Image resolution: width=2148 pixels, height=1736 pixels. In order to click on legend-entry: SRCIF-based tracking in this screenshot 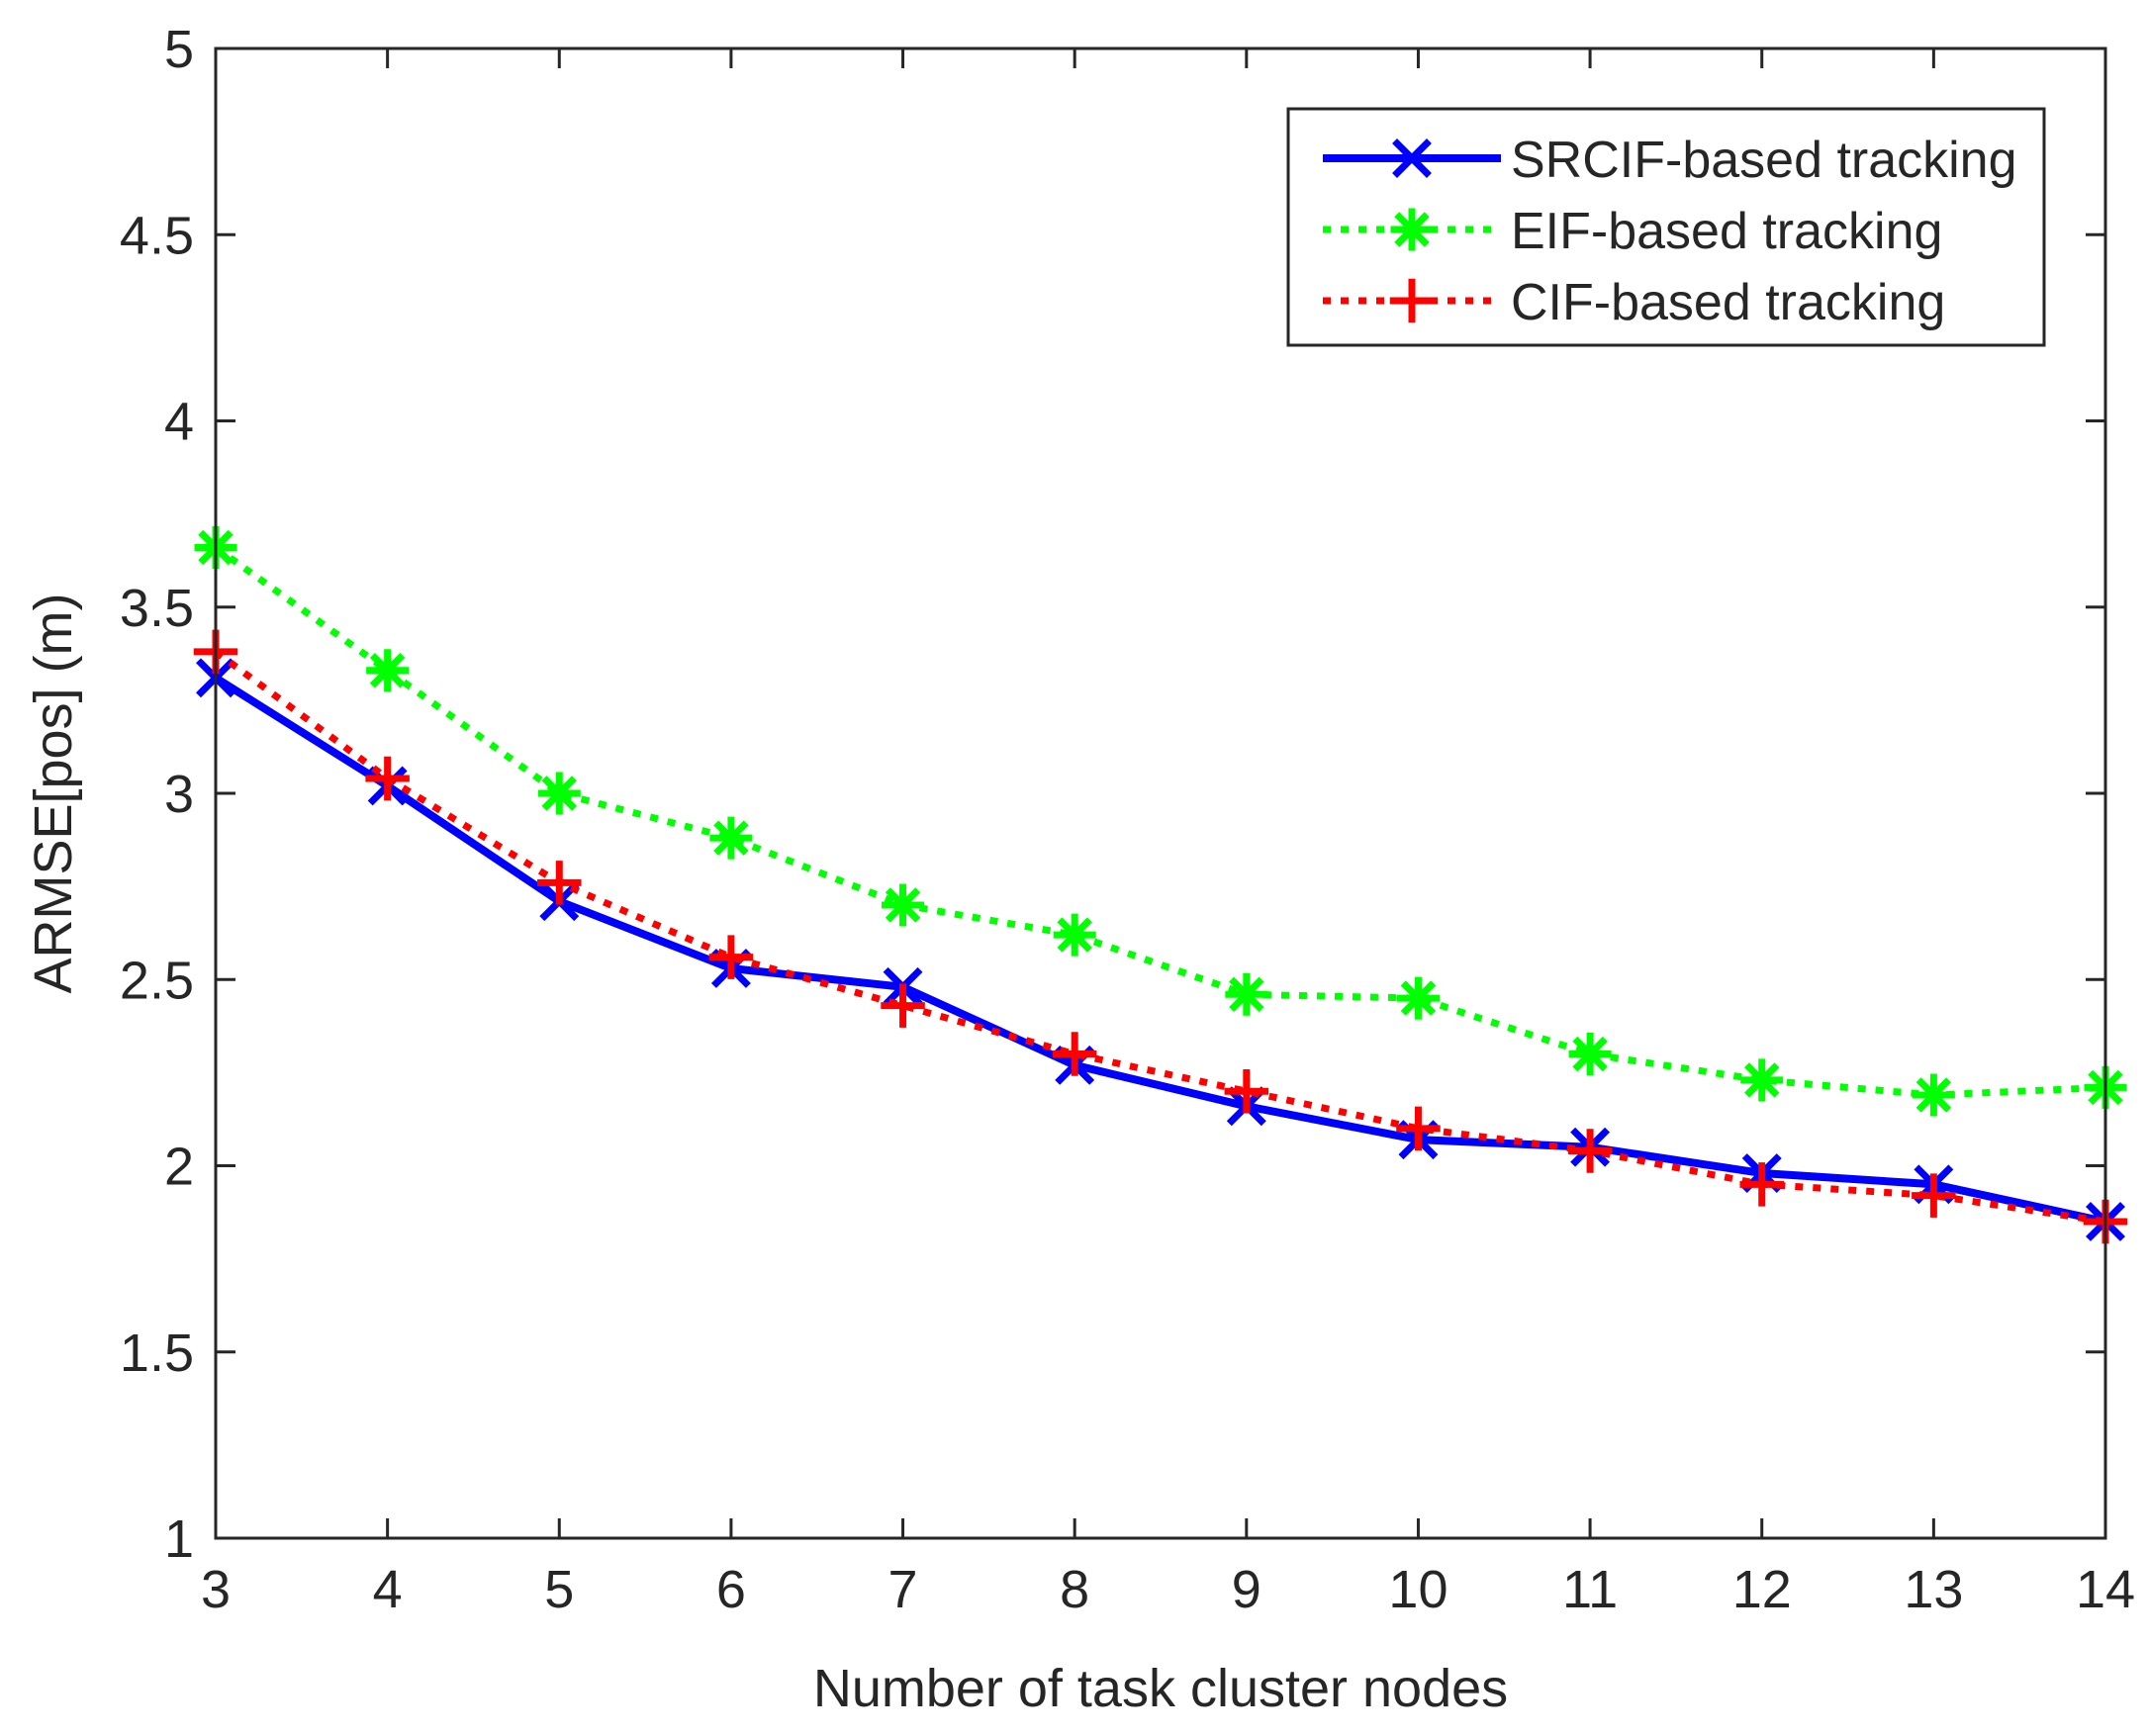, I will do `click(1670, 160)`.